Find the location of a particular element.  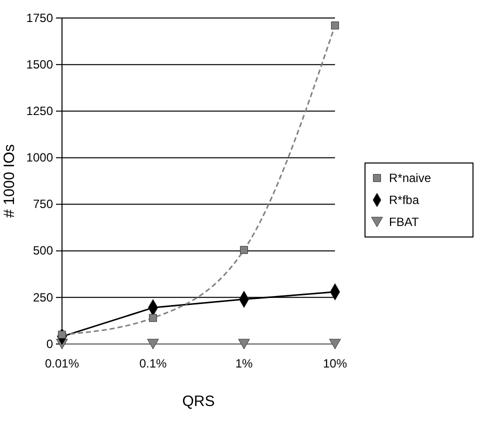

x-tick-label: 10% is located at coordinates (335, 363).